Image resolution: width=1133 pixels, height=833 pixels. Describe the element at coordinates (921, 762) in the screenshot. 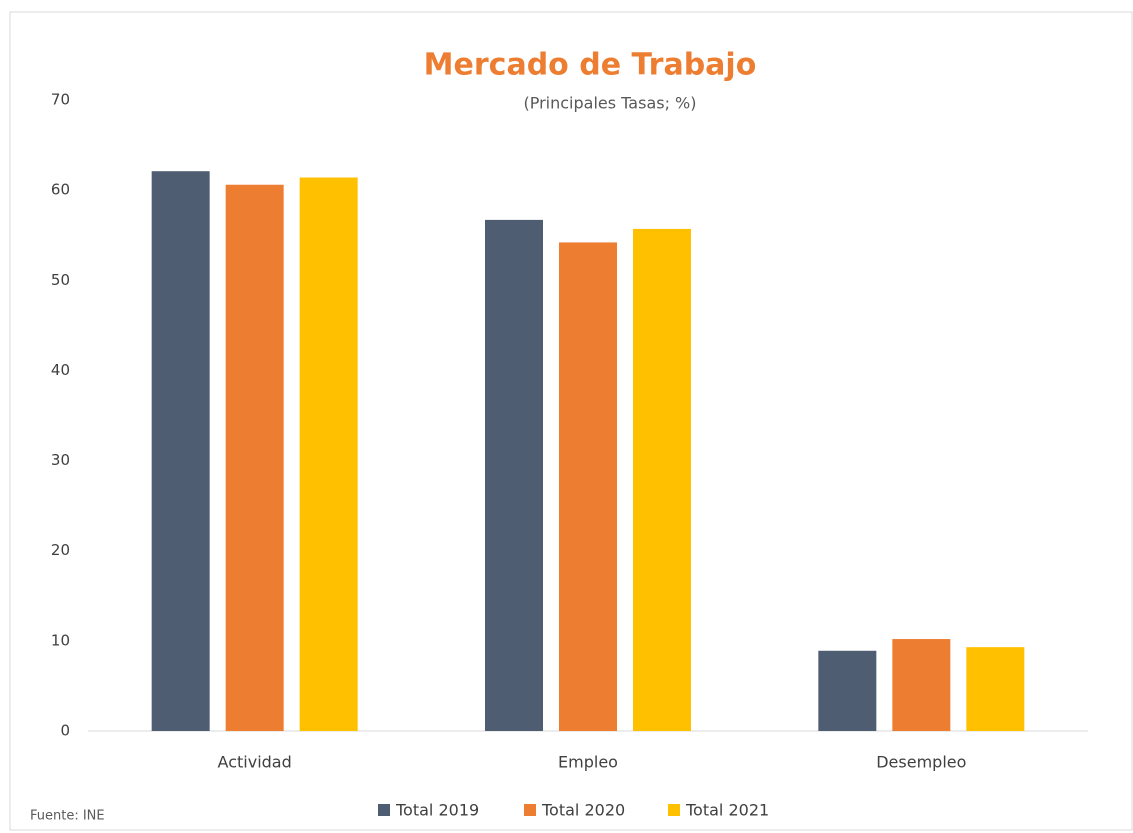

I see `x-tick-label: Desempleo` at that location.